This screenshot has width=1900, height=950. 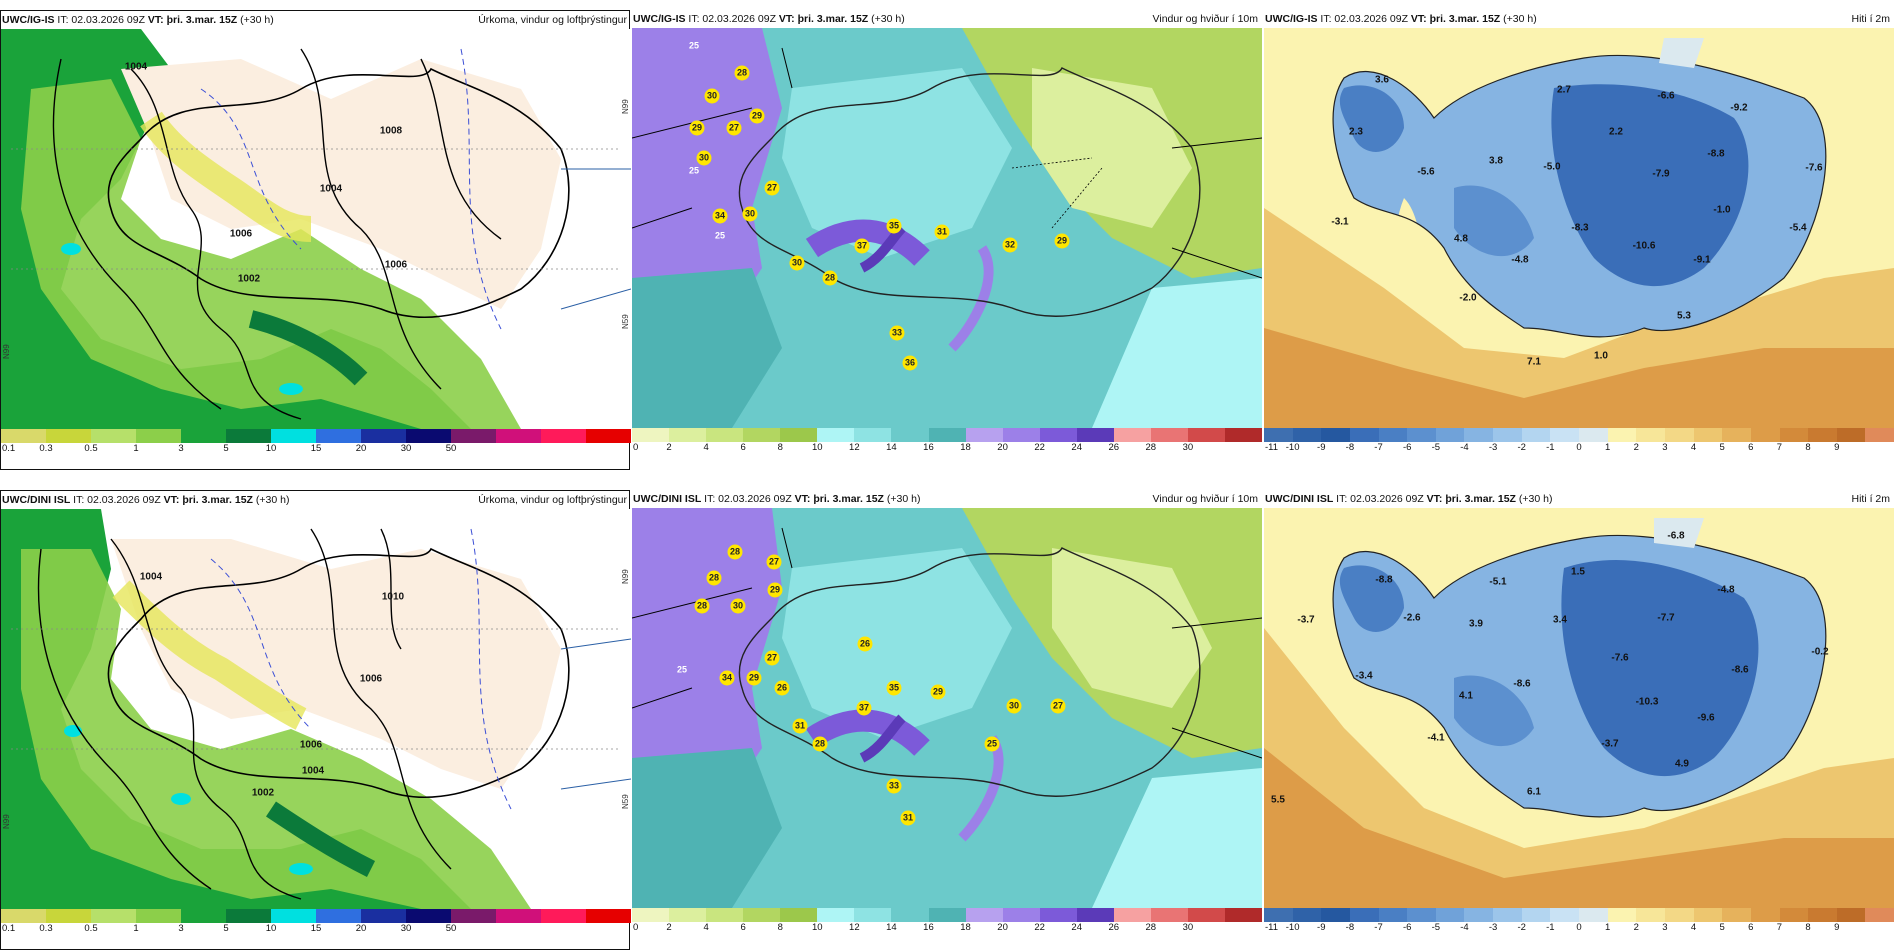 What do you see at coordinates (1534, 792) in the screenshot?
I see `temp-label: 6.1` at bounding box center [1534, 792].